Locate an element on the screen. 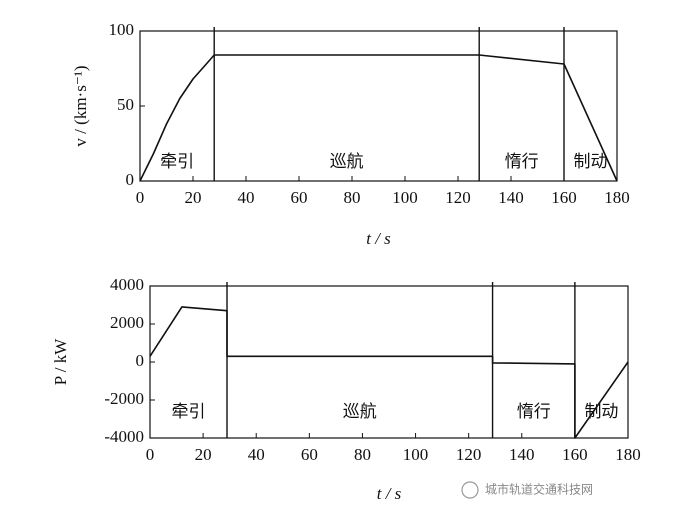 This screenshot has height=516, width=687. y-tick-label: 50 is located at coordinates (125, 104).